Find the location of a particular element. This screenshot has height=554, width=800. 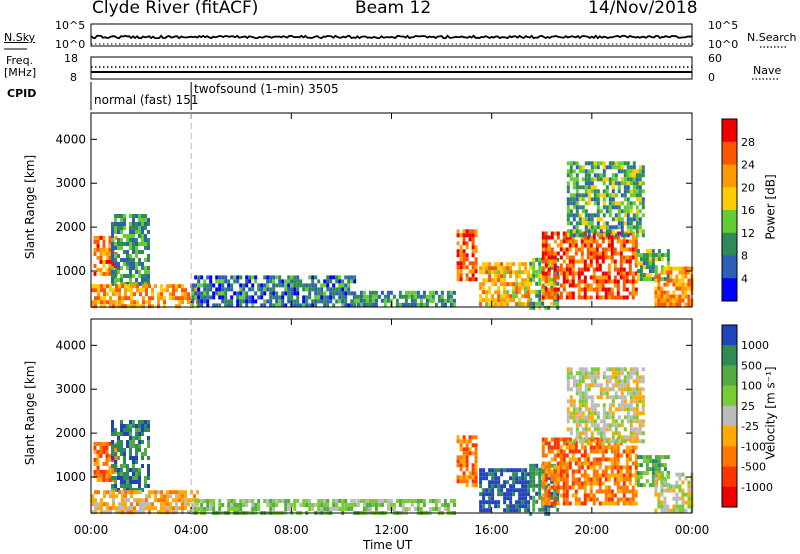

velocity-colorbar-segment is located at coordinates (729, 497).